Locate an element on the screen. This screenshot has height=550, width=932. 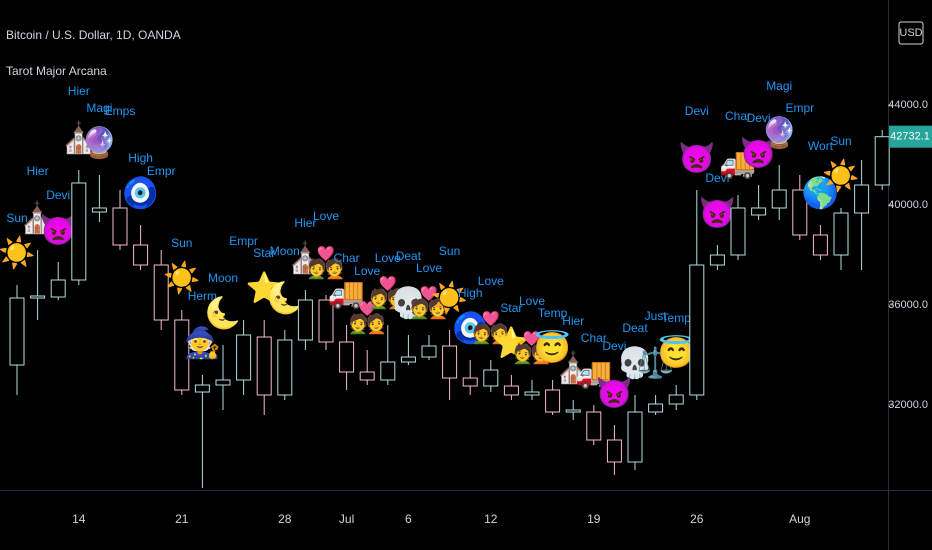
x-tick-label: 28 is located at coordinates (285, 519).